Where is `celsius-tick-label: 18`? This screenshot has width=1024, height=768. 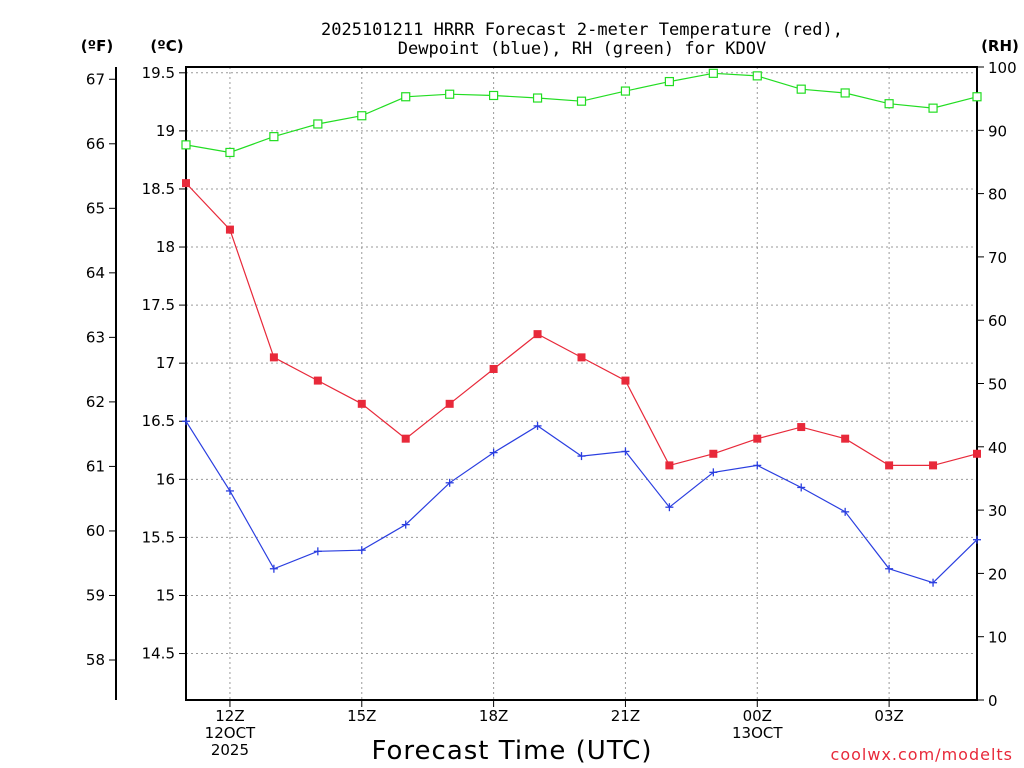 celsius-tick-label: 18 is located at coordinates (165, 247).